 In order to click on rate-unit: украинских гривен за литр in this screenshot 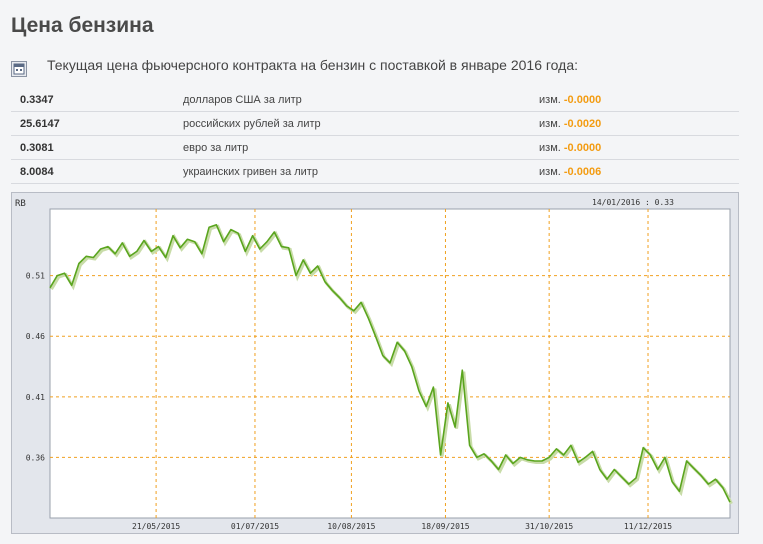, I will do `click(361, 171)`.